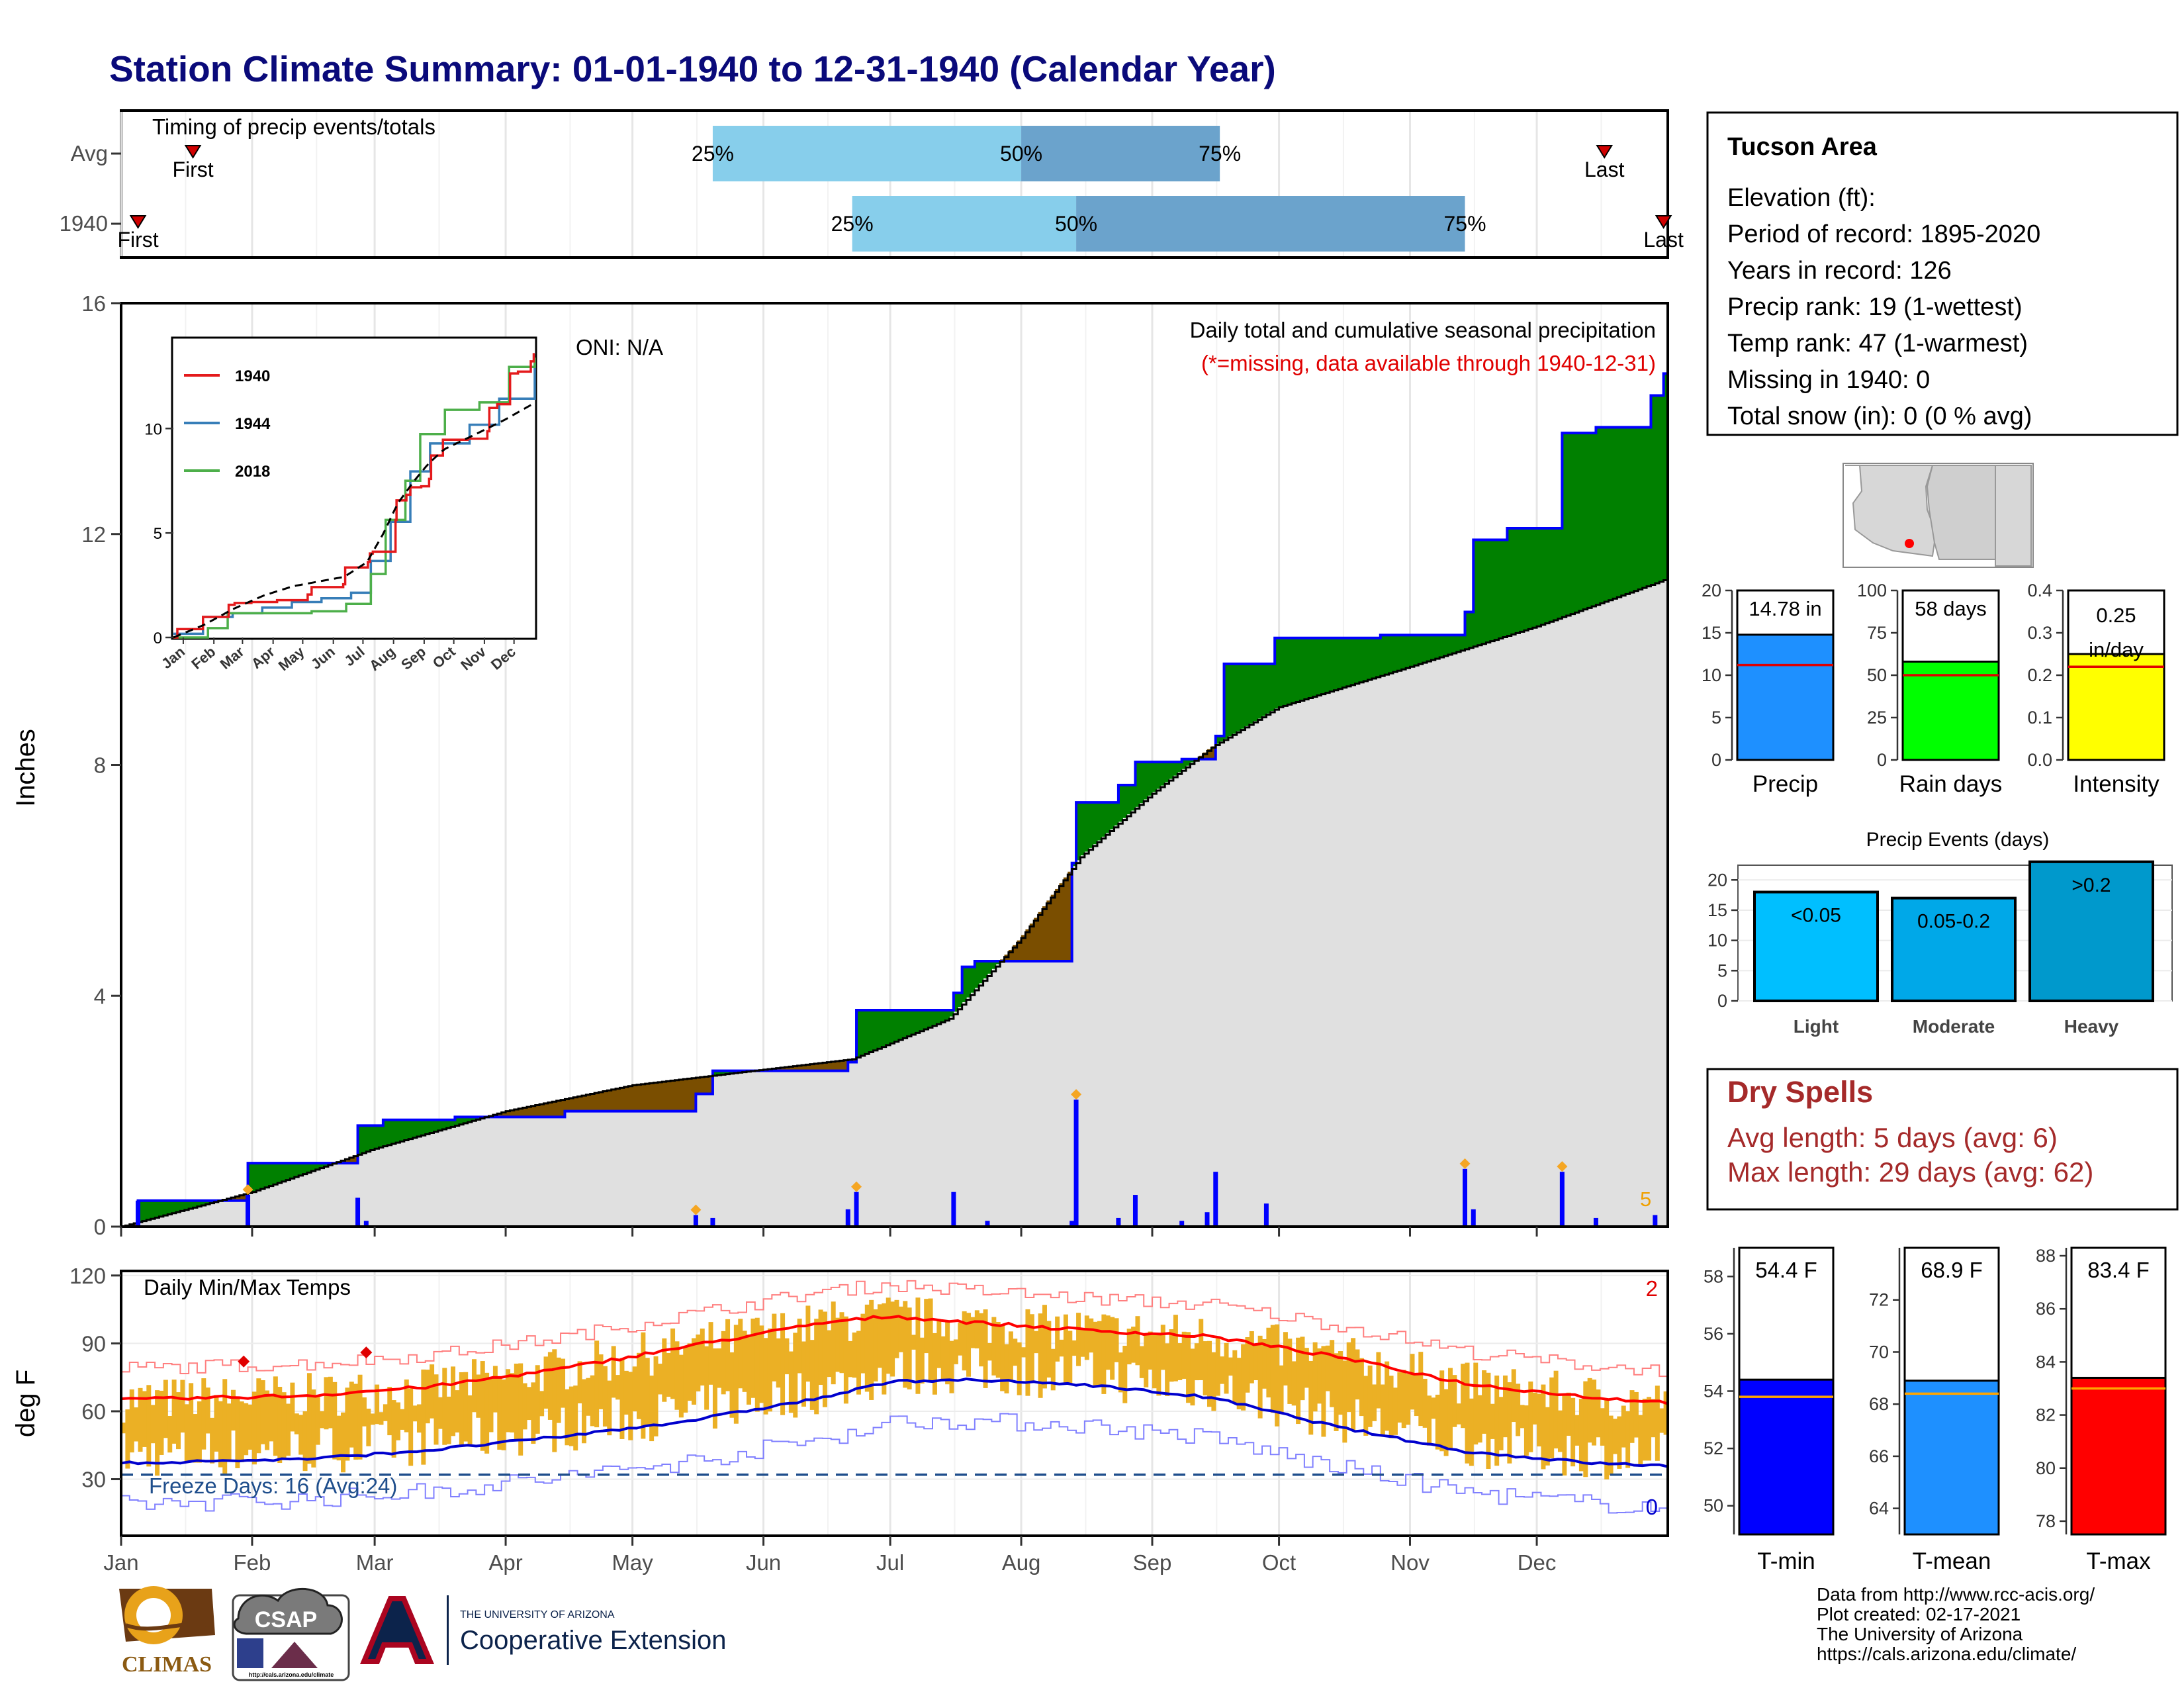 This screenshot has width=2184, height=1688. Describe the element at coordinates (2046, 1309) in the screenshot. I see `temp-summary-tick-label: 86` at that location.